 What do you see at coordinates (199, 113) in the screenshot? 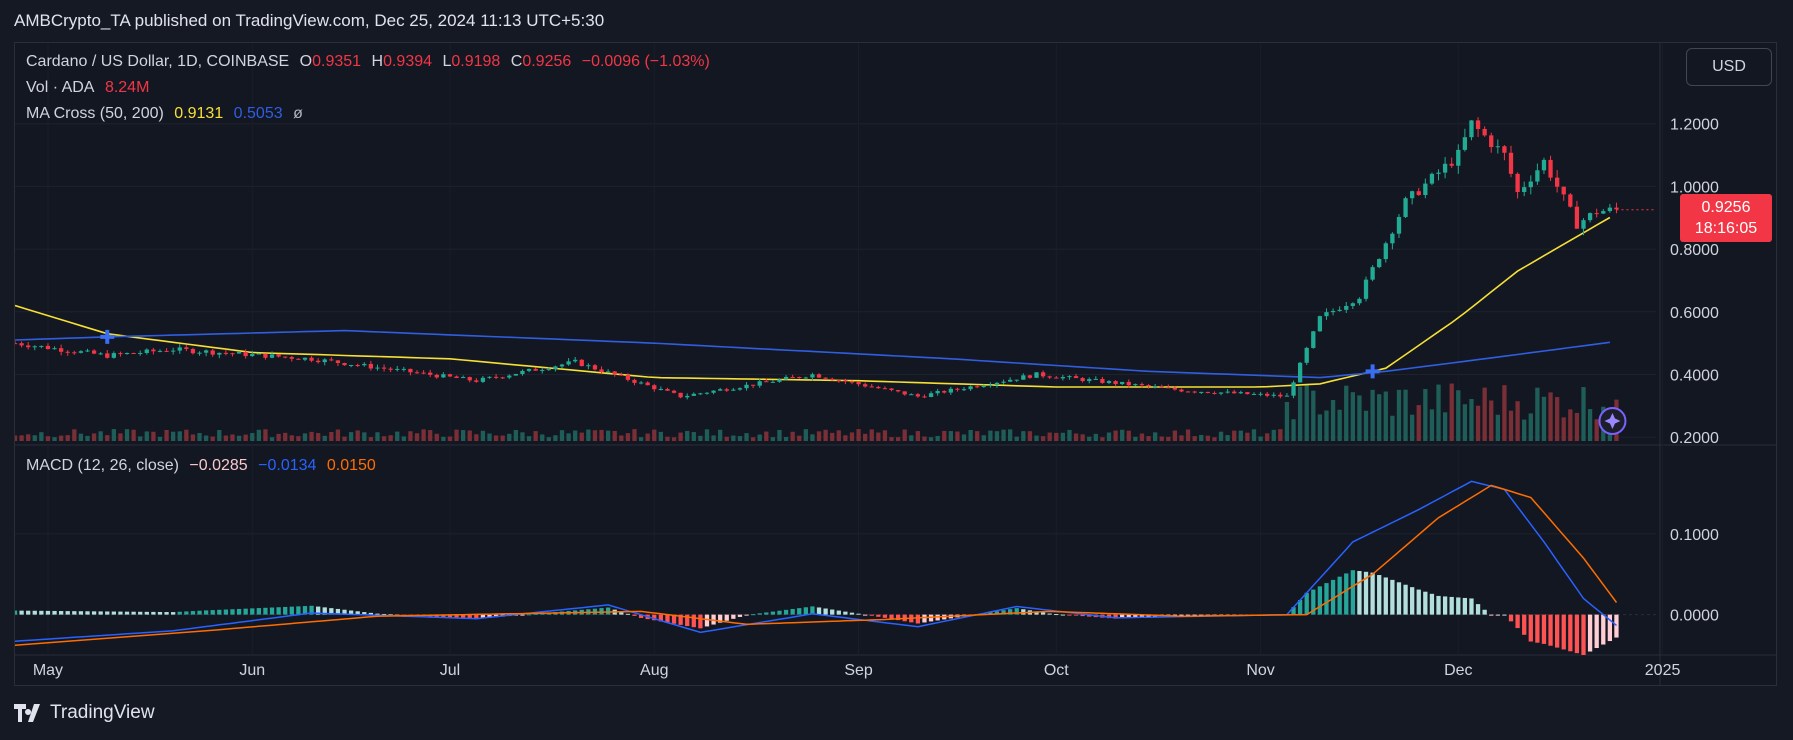
I see `ma50-value: 0.9131` at bounding box center [199, 113].